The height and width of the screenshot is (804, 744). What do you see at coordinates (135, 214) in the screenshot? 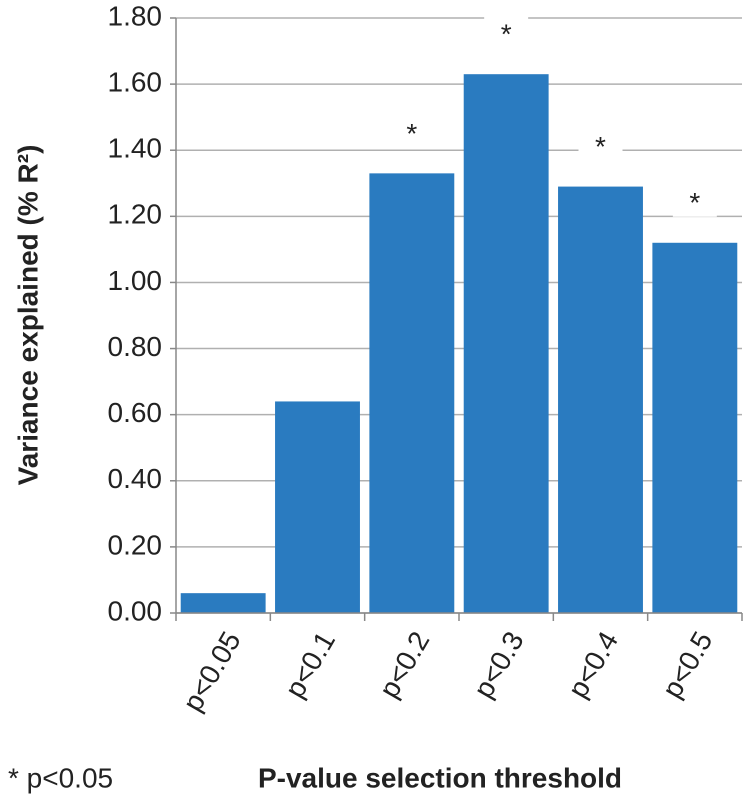
I see `y-tick-label: 1.20` at bounding box center [135, 214].